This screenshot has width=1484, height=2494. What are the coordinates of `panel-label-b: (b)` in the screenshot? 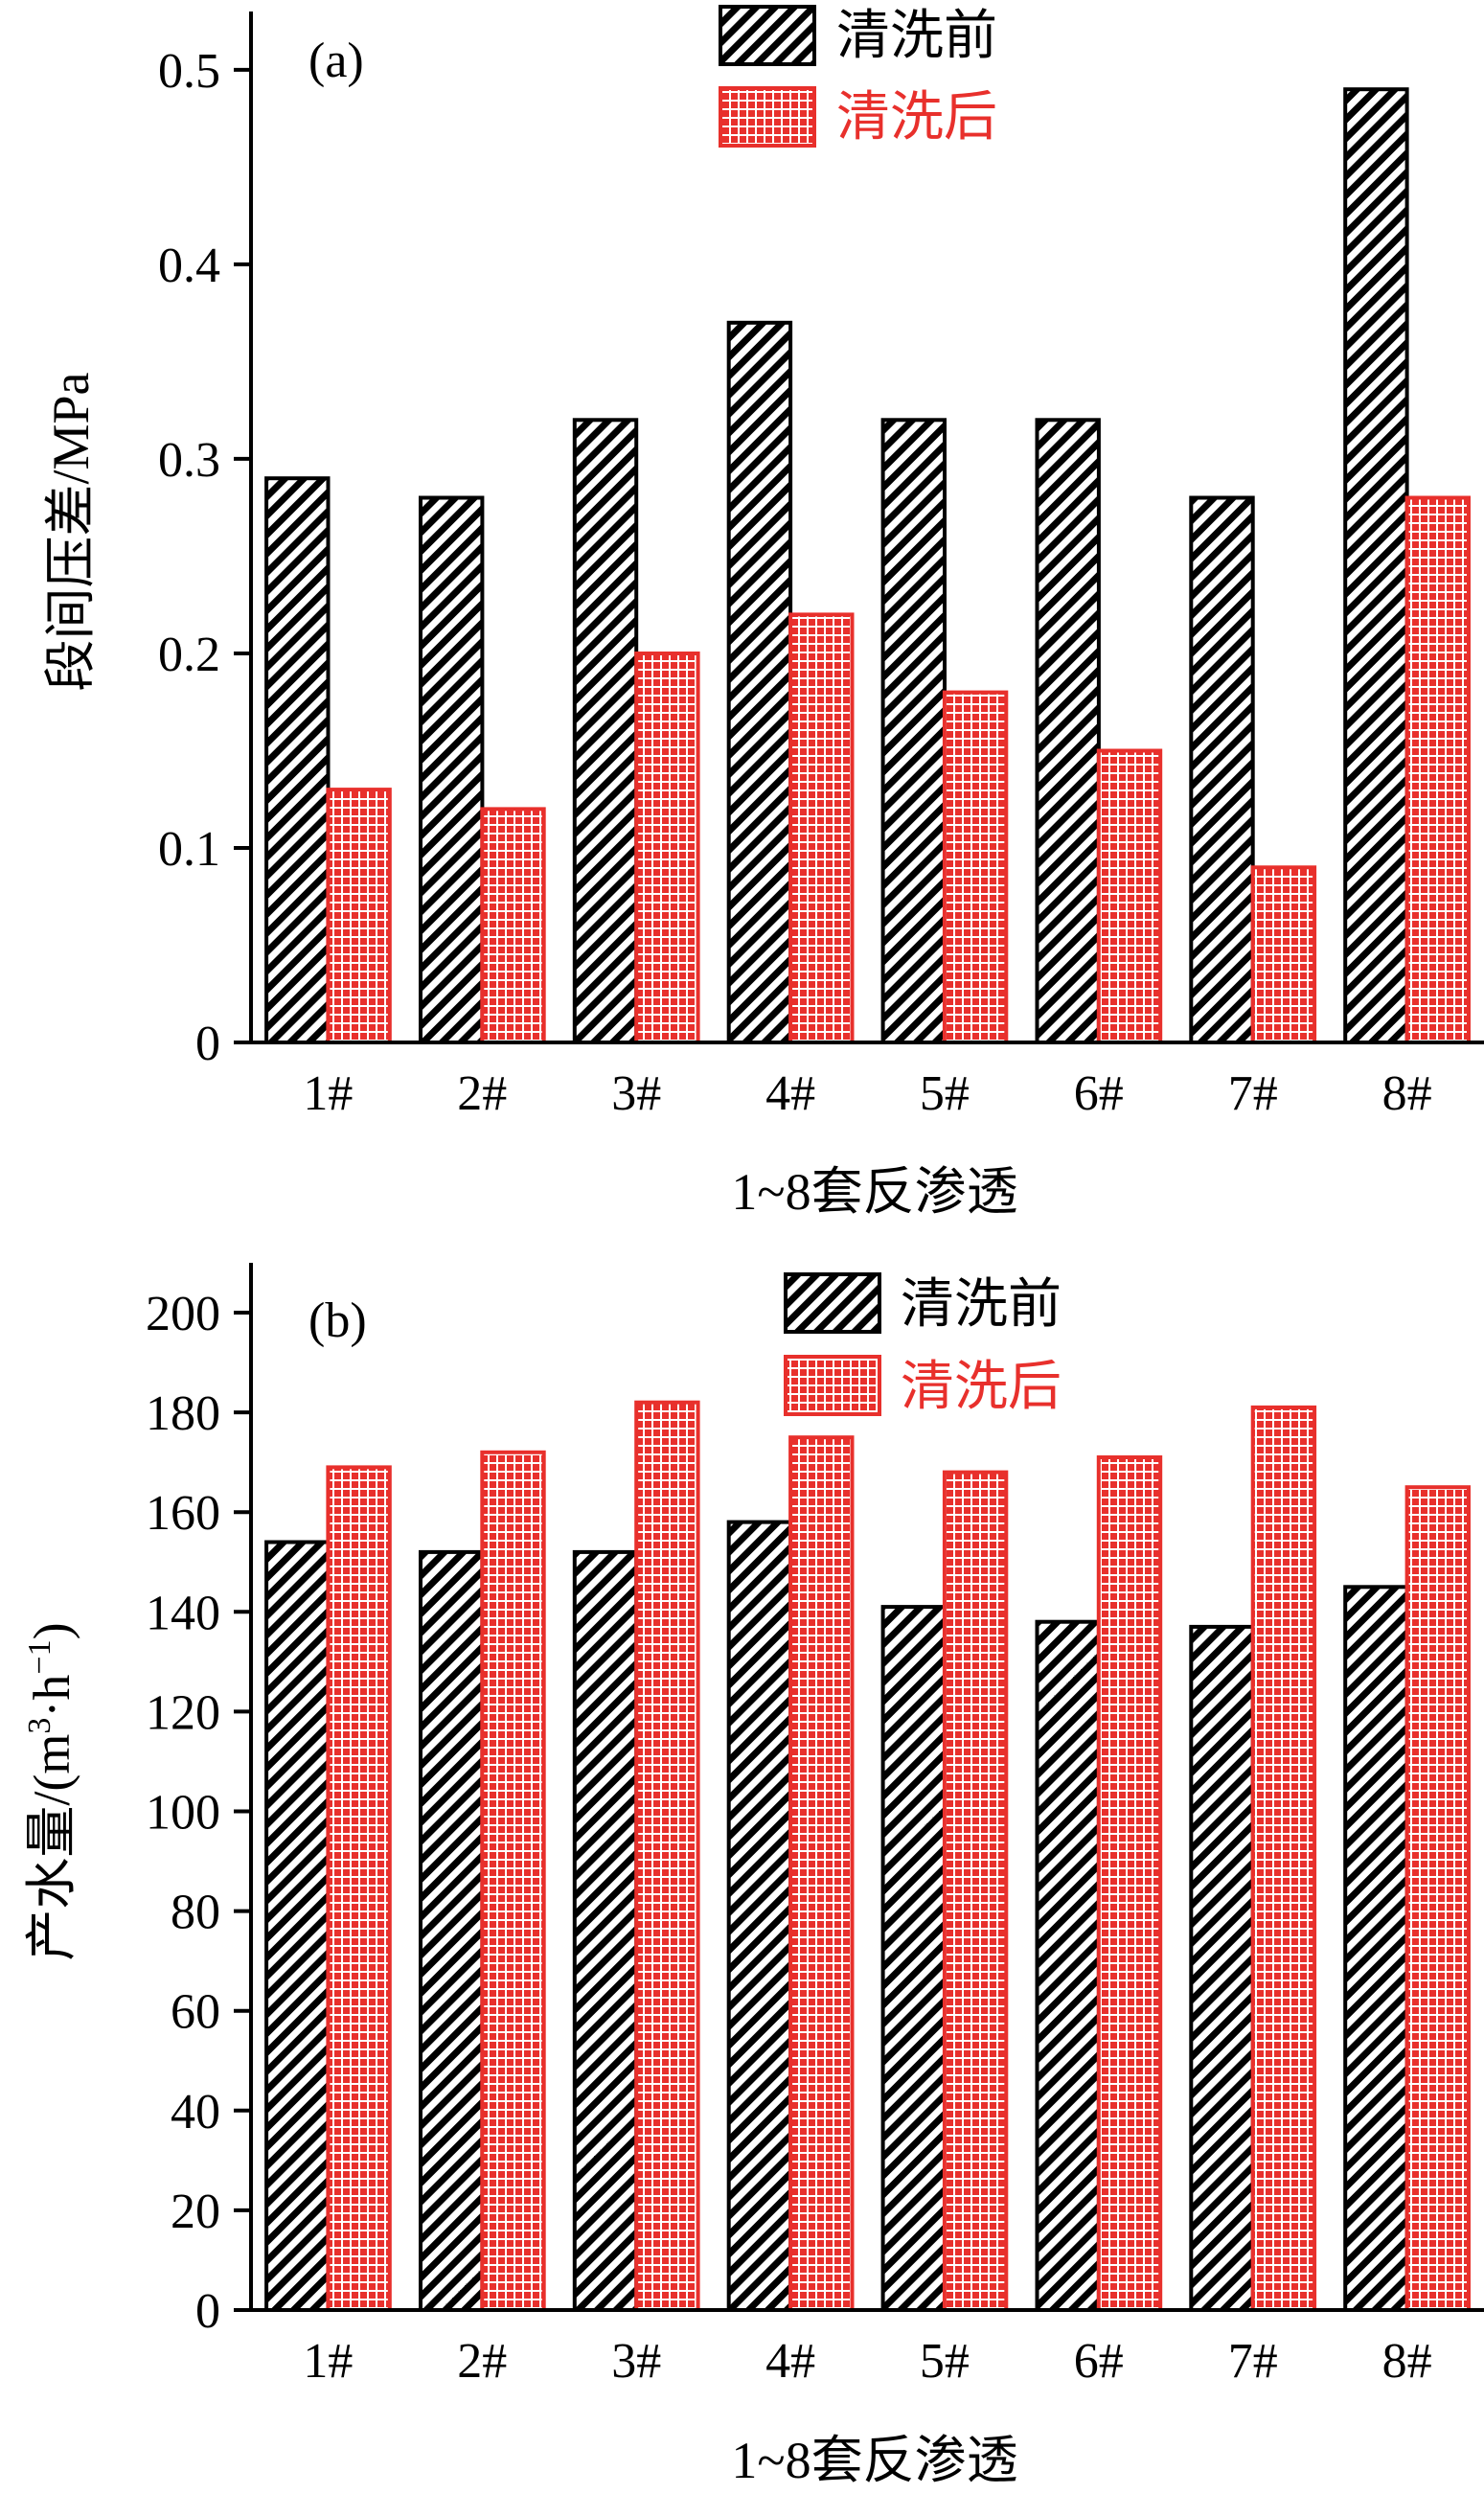 It's located at (337, 1320).